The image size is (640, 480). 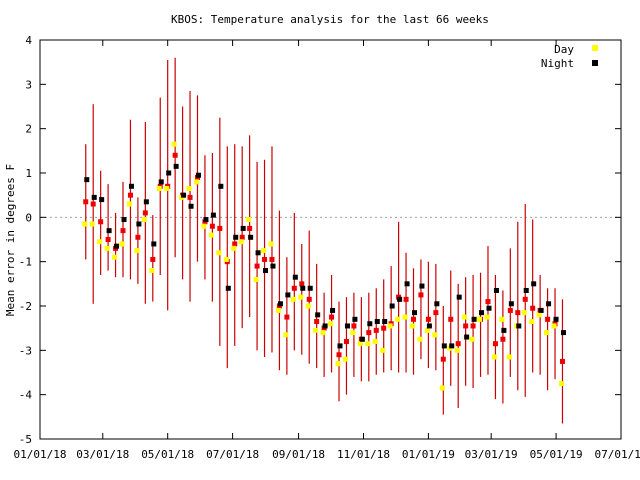 What do you see at coordinates (428, 454) in the screenshot?
I see `x-tick-label: 01/01/19` at bounding box center [428, 454].